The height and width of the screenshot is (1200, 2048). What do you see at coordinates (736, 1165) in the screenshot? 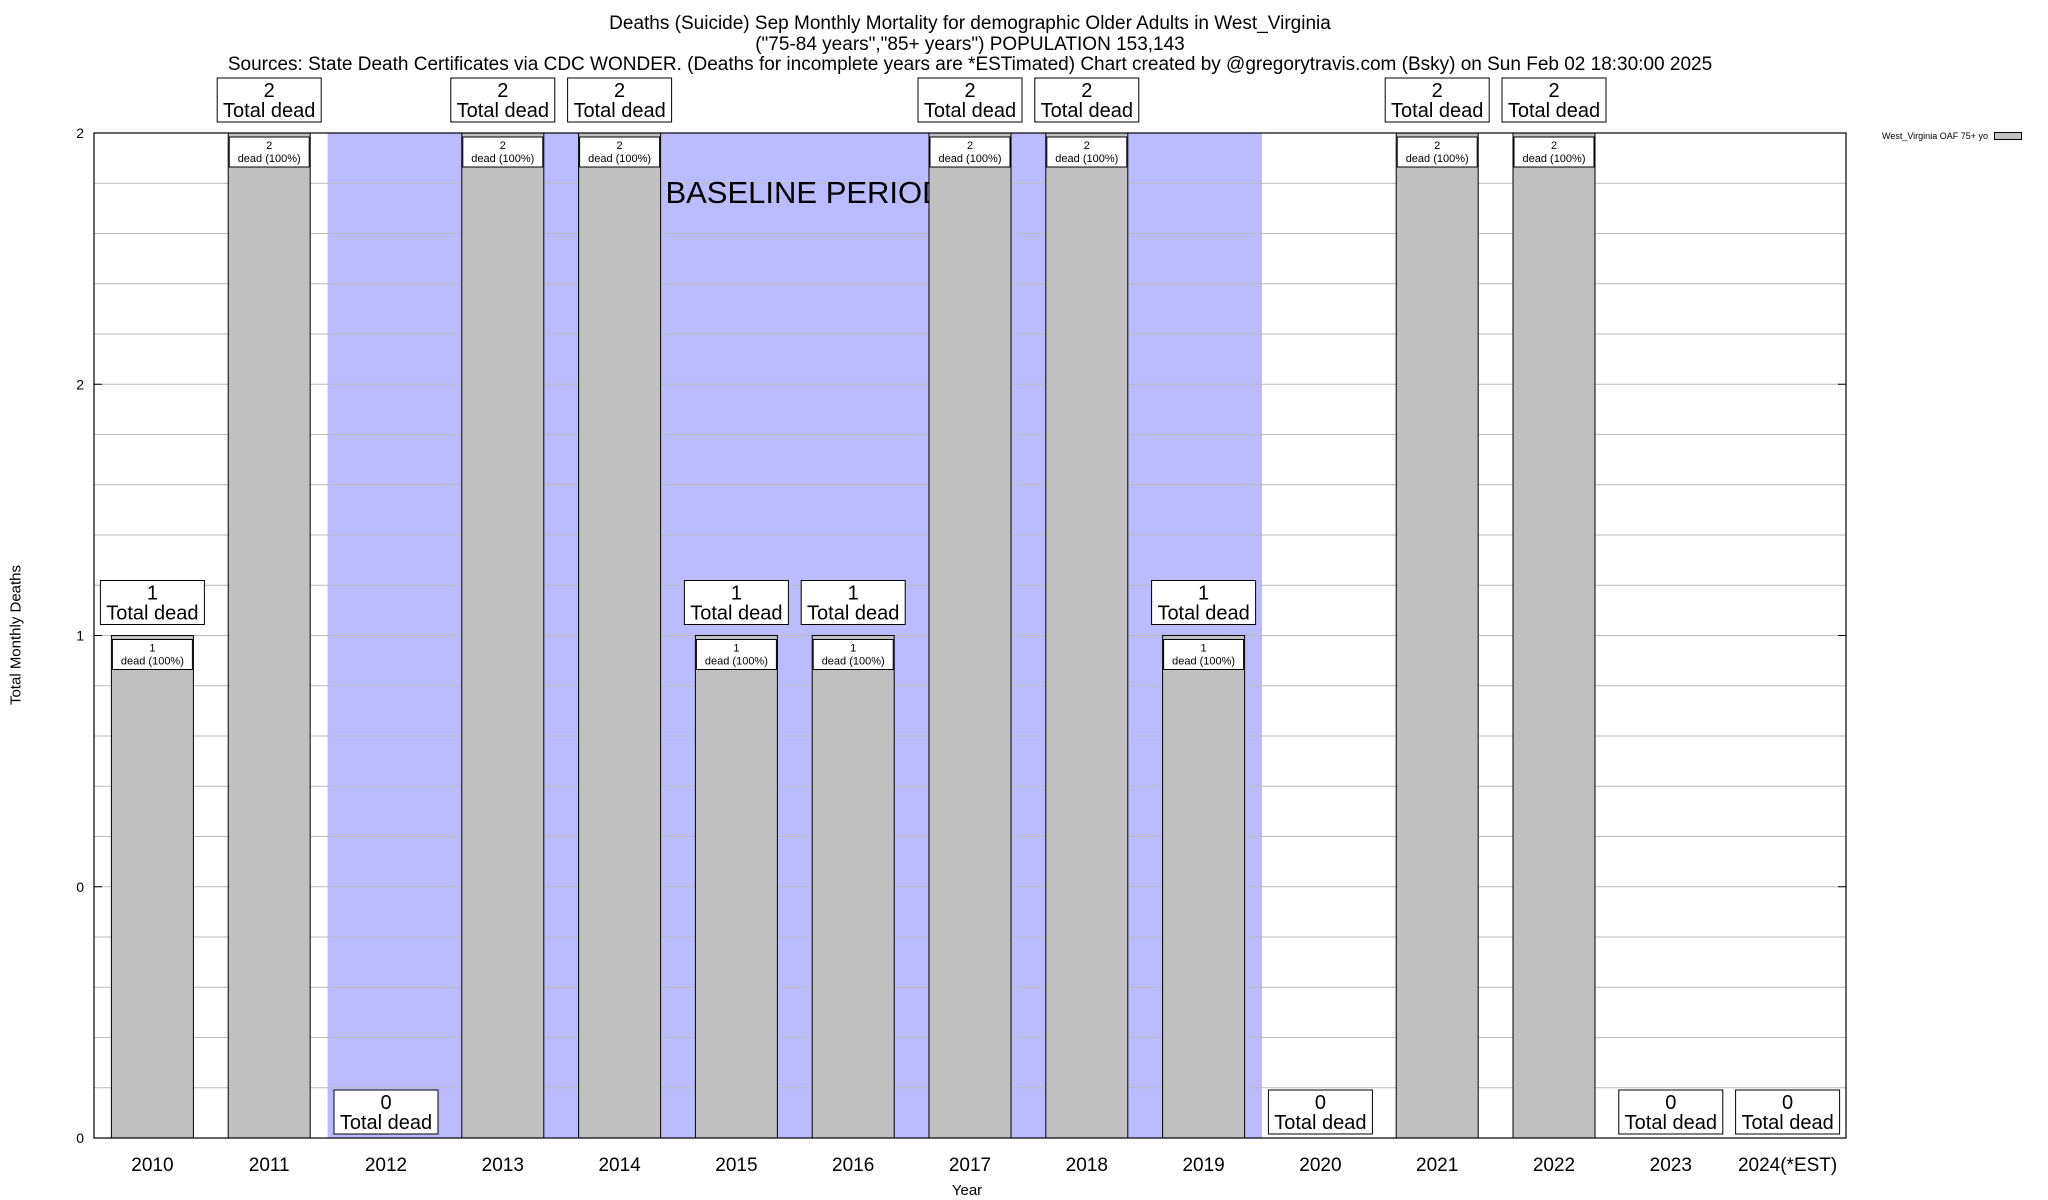
I see `x-tick-label: 2015` at bounding box center [736, 1165].